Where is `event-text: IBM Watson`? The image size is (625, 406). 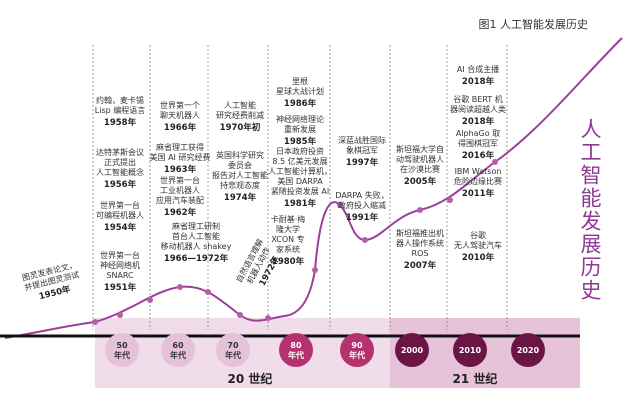 event-text: IBM Watson is located at coordinates (478, 171).